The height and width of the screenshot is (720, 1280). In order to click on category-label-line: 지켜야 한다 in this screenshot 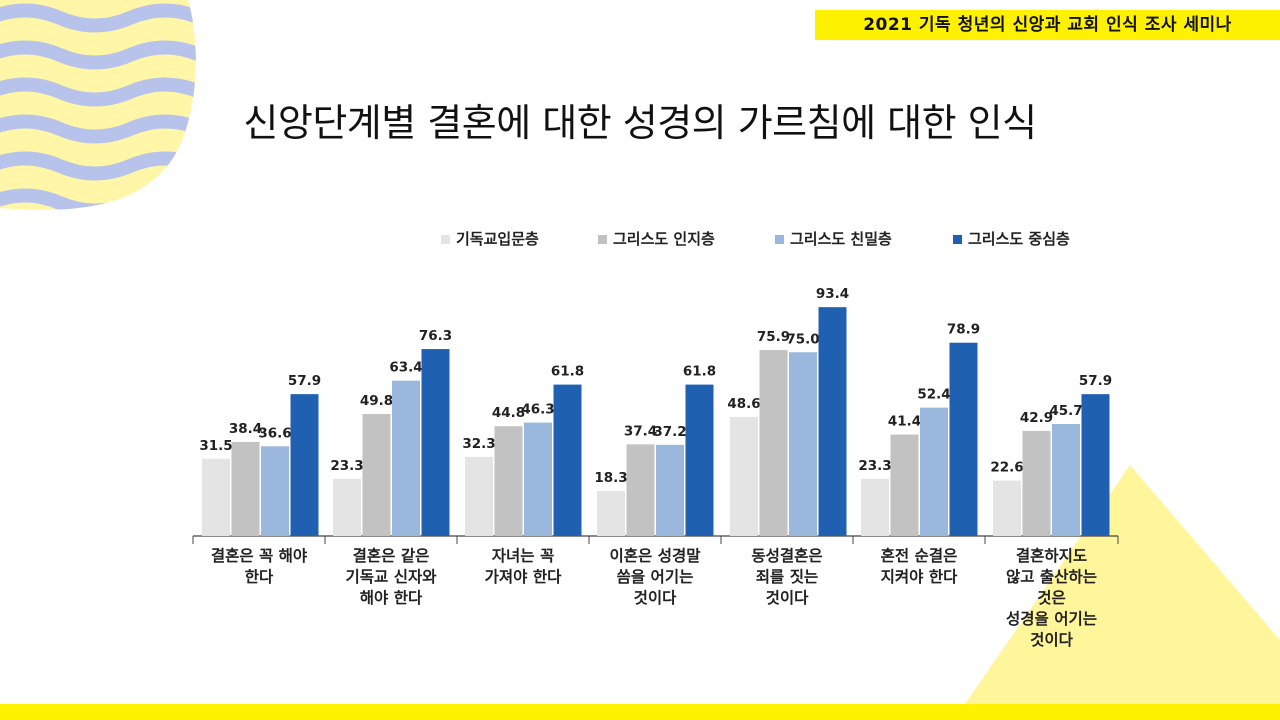, I will do `click(919, 577)`.